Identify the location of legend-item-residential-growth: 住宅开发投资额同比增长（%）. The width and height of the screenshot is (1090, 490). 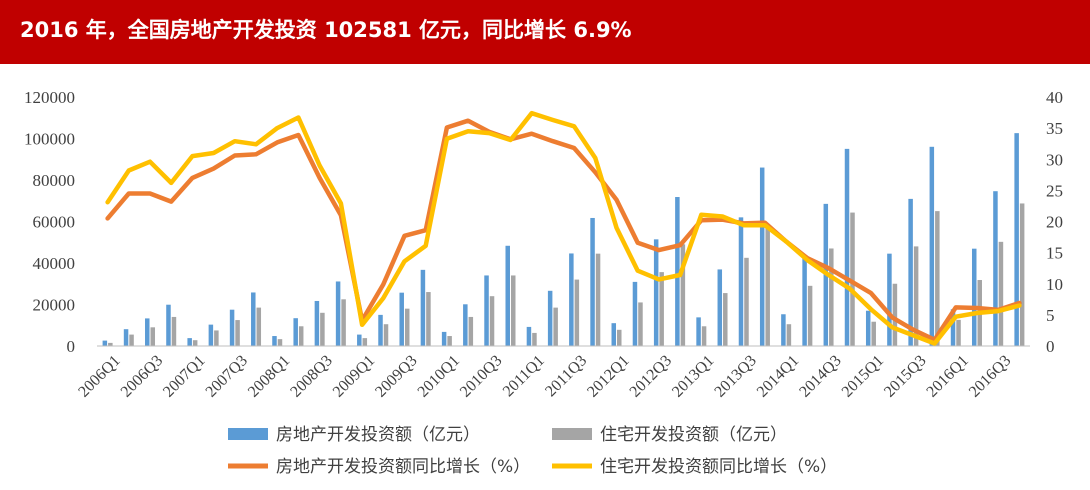
(694, 467).